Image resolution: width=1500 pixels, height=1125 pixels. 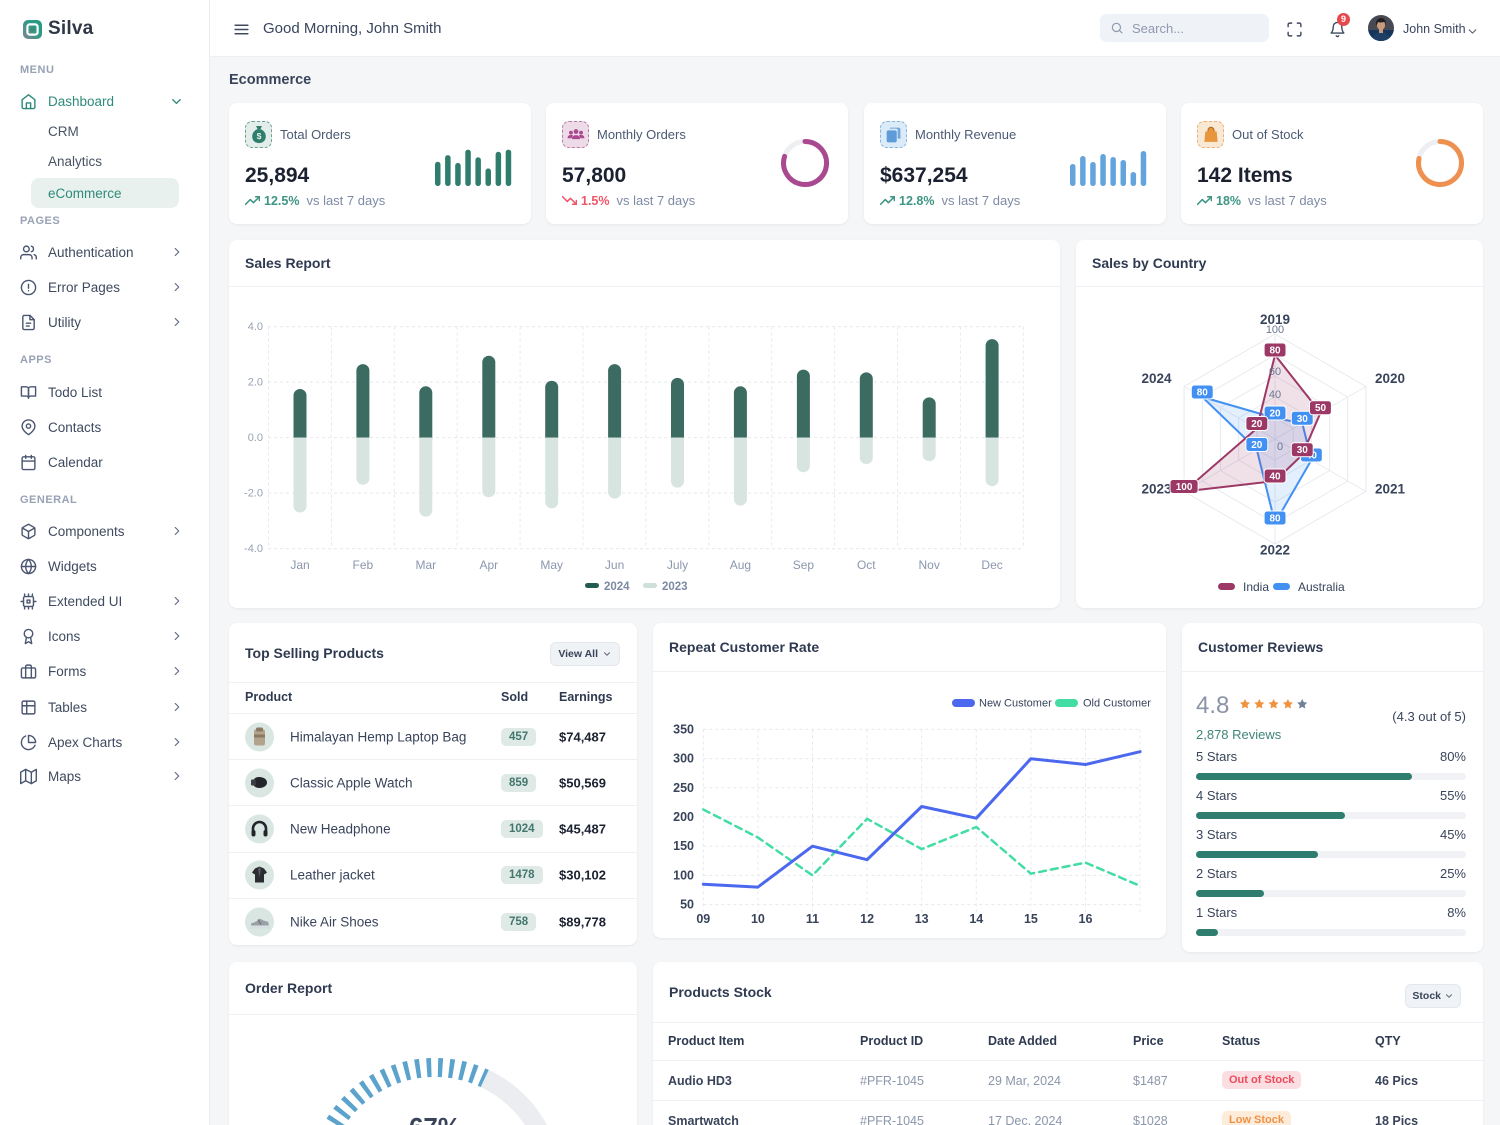 I want to click on svg-text: 0.0, so click(x=255, y=438).